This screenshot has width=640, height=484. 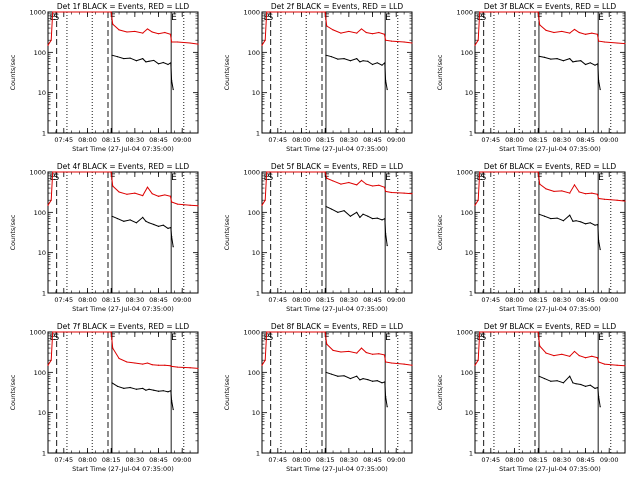 I want to click on events-series-line, so click(x=142, y=396).